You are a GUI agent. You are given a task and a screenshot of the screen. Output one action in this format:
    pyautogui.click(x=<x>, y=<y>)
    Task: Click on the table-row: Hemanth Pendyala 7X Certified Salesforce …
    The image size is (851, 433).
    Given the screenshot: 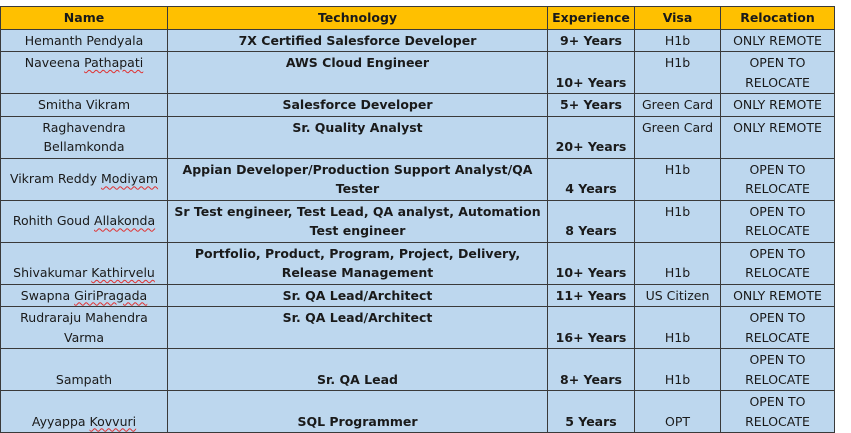 What is the action you would take?
    pyautogui.click(x=417, y=40)
    